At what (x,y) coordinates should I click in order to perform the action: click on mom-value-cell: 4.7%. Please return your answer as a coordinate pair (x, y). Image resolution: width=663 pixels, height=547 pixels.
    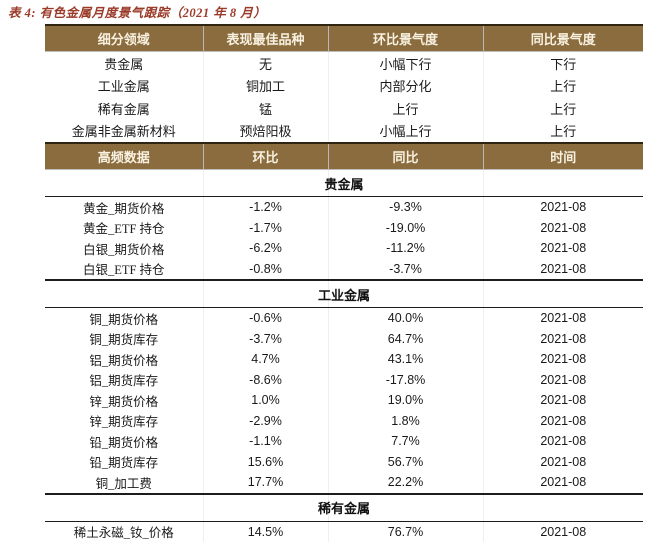
    Looking at the image, I should click on (265, 359).